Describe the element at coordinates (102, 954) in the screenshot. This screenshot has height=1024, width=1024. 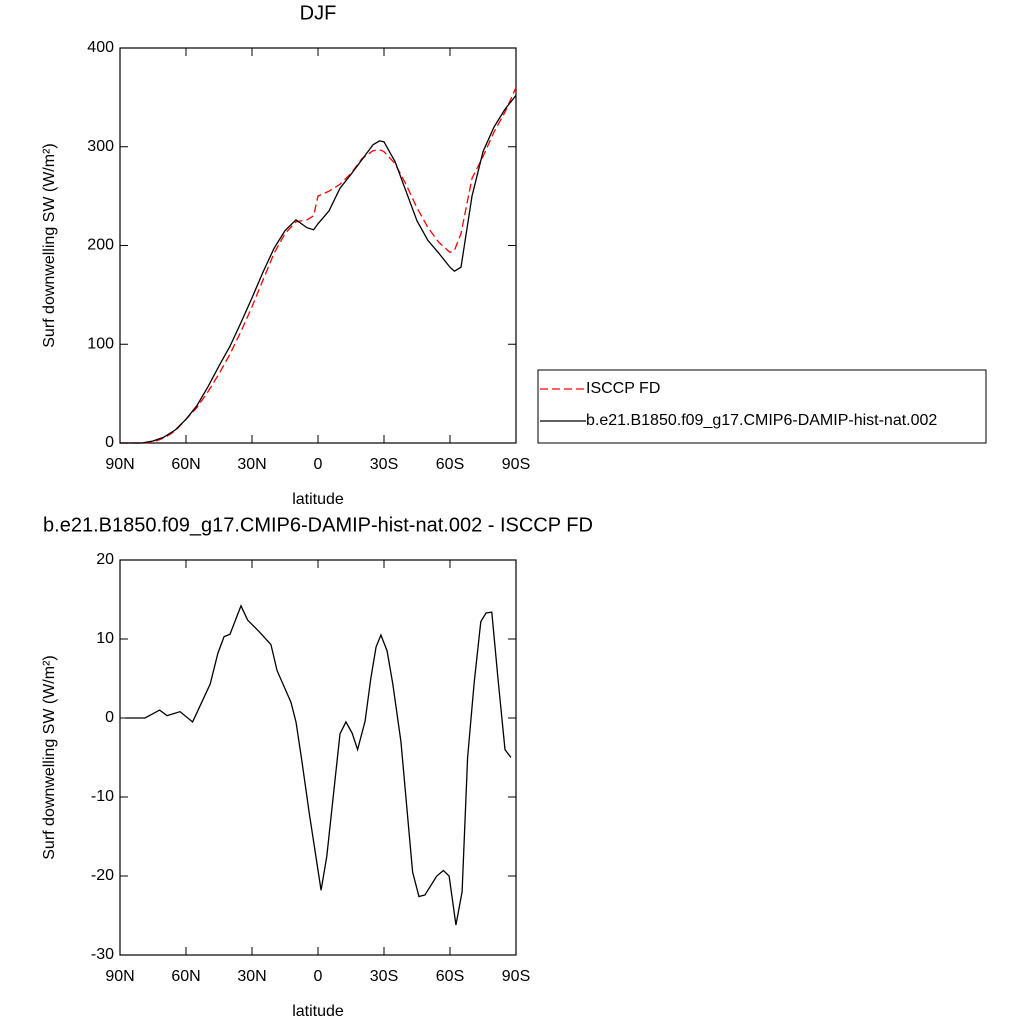
I see `y-tick-label: -30` at that location.